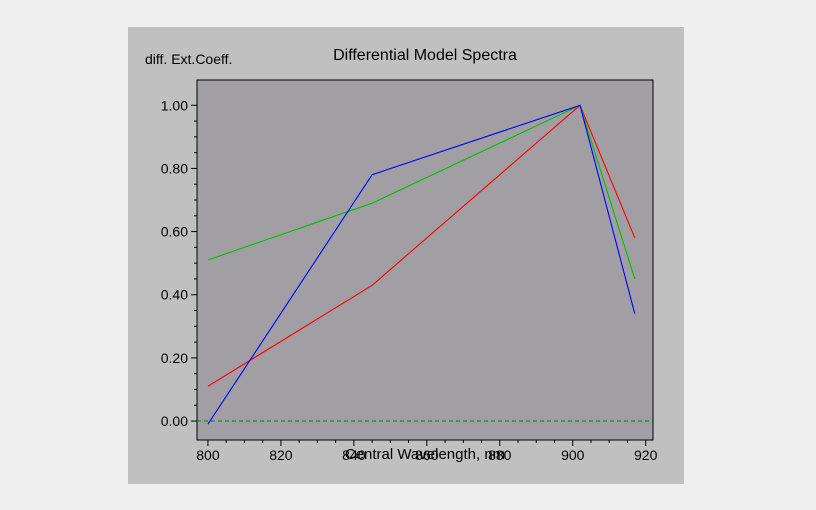 This screenshot has width=816, height=510. Describe the element at coordinates (500, 455) in the screenshot. I see `x-tick-label: 880` at that location.